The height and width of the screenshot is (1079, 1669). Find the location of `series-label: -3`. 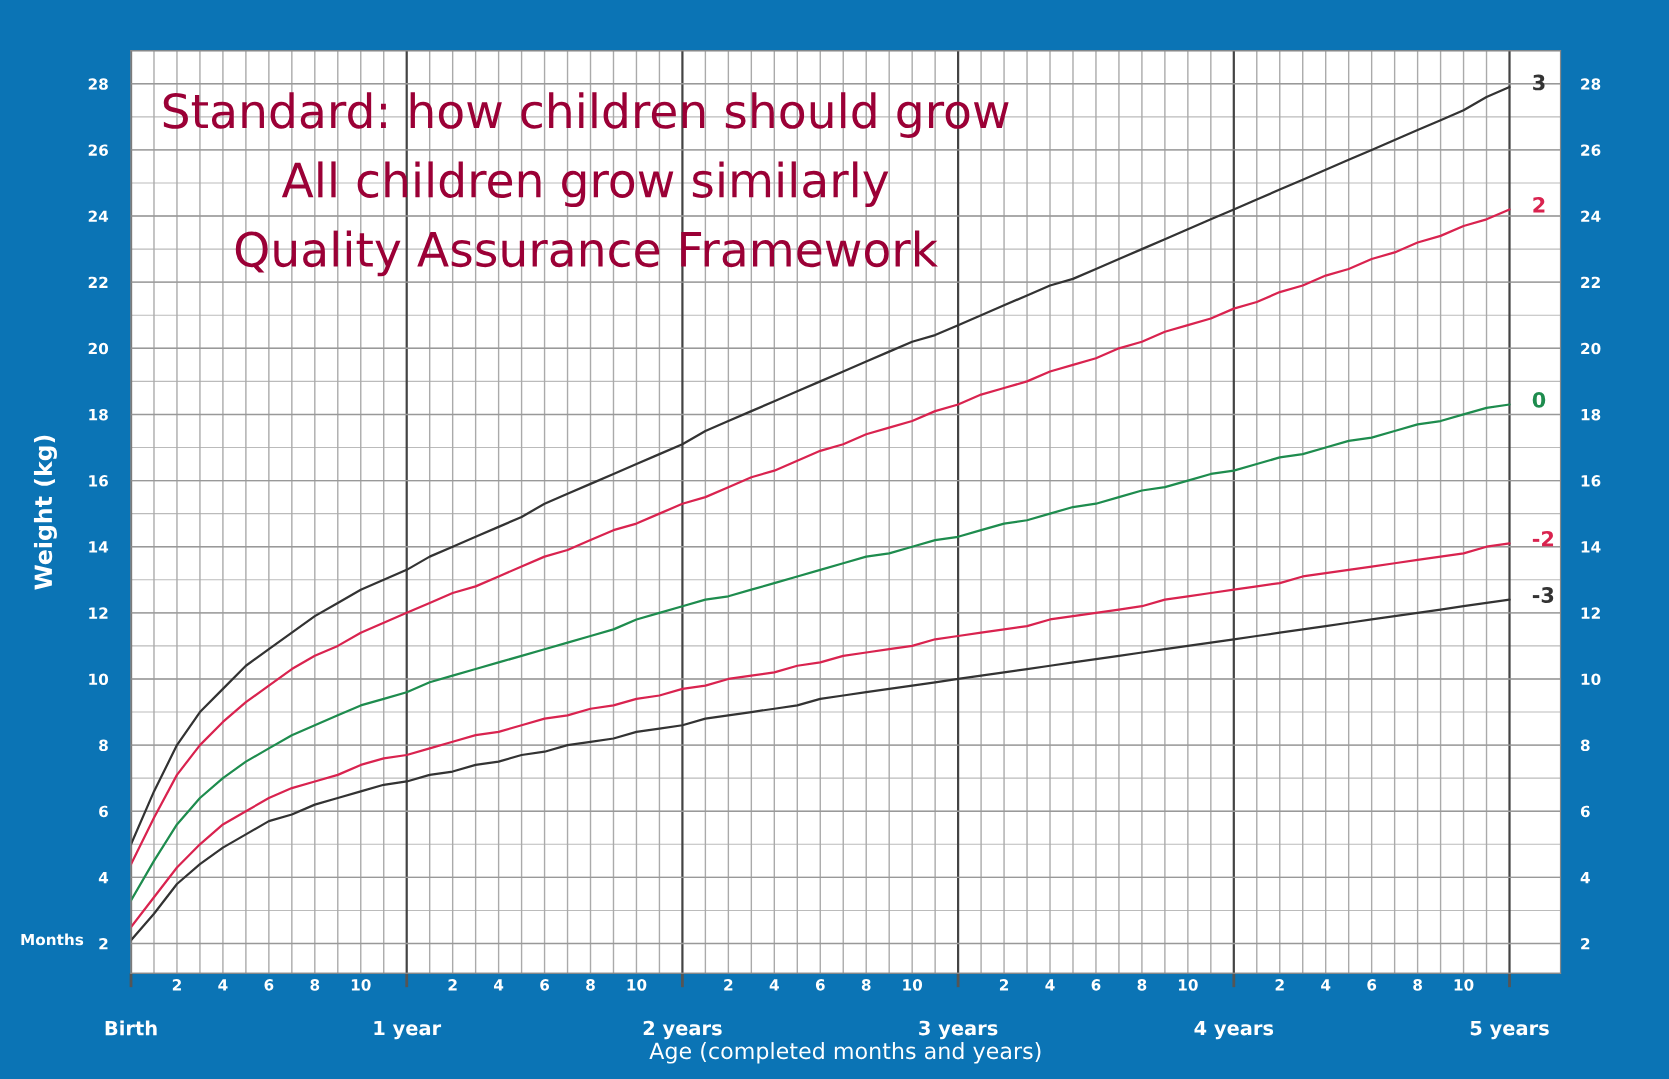

series-label: -3 is located at coordinates (1543, 595).